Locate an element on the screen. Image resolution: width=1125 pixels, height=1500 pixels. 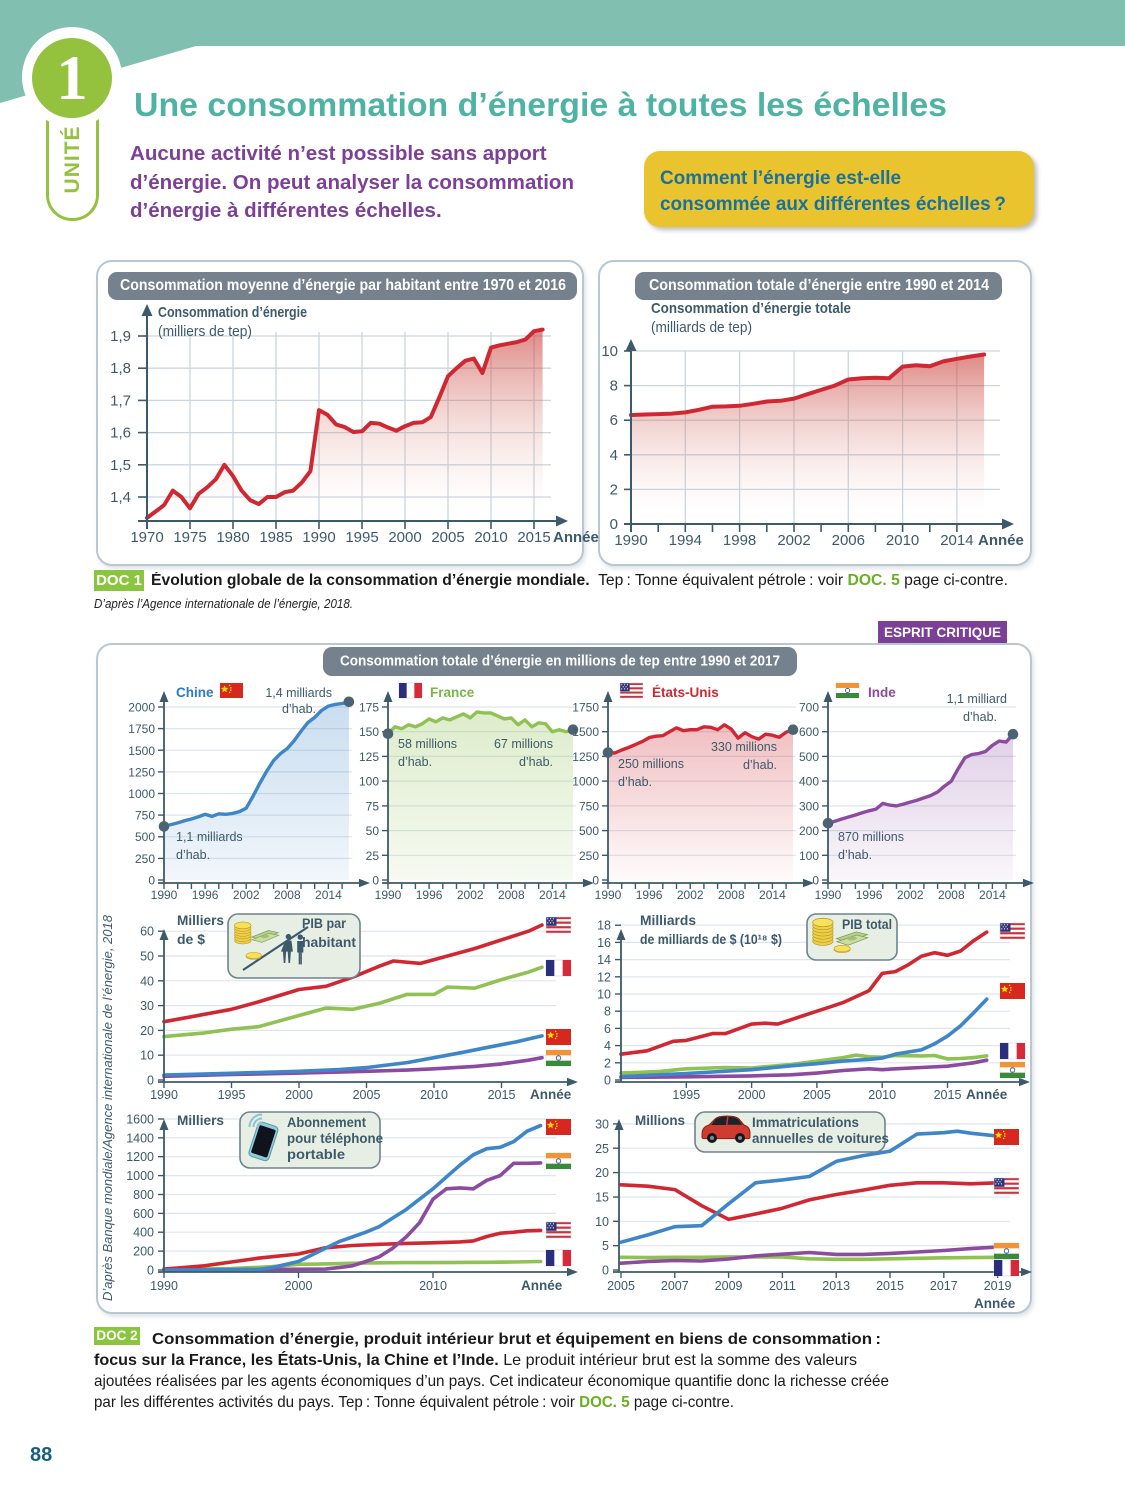
svg-text: 18 is located at coordinates (604, 926).